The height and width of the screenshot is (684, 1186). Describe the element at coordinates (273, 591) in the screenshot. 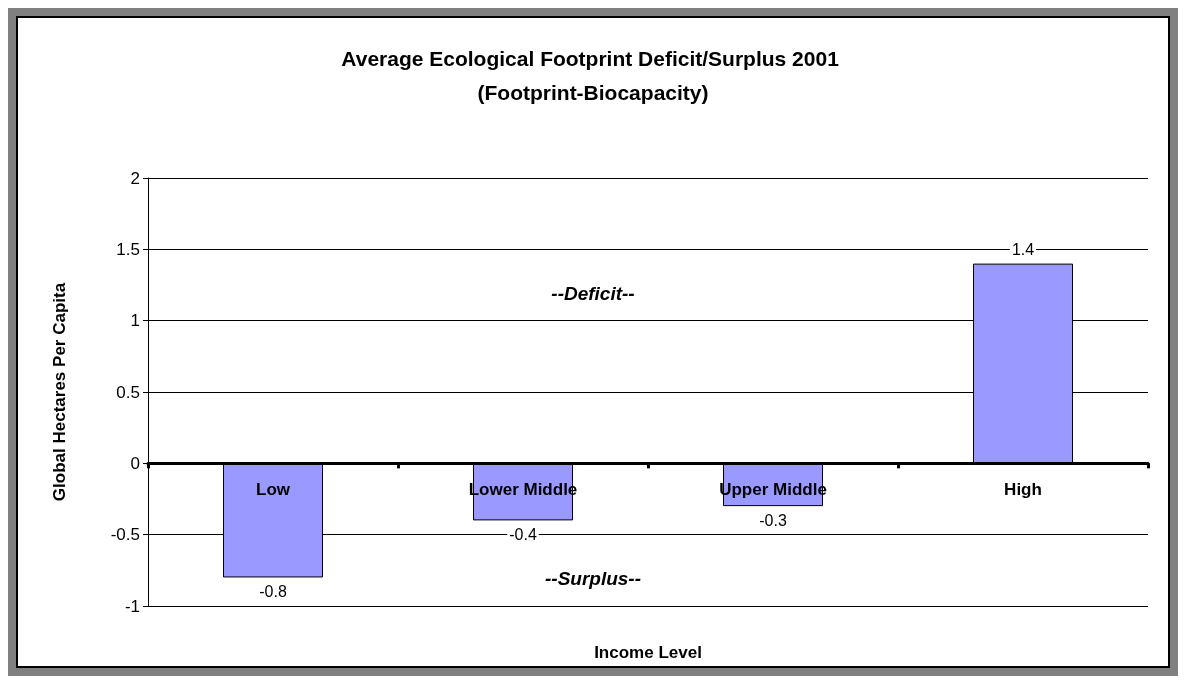

I see `data-label: -0.8` at that location.